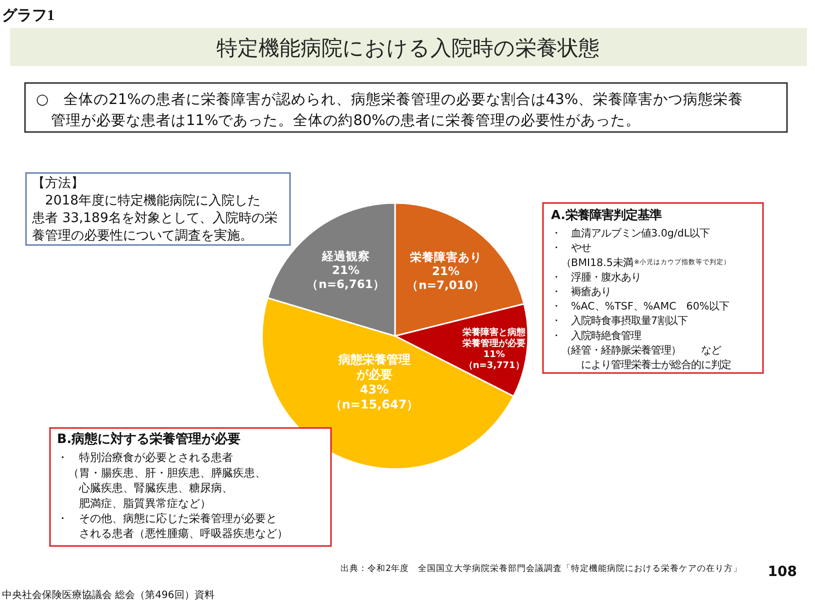 The image size is (815, 608). What do you see at coordinates (630, 234) in the screenshot?
I see `text: ・ 血清アルブミン値3.0g/dL以下` at bounding box center [630, 234].